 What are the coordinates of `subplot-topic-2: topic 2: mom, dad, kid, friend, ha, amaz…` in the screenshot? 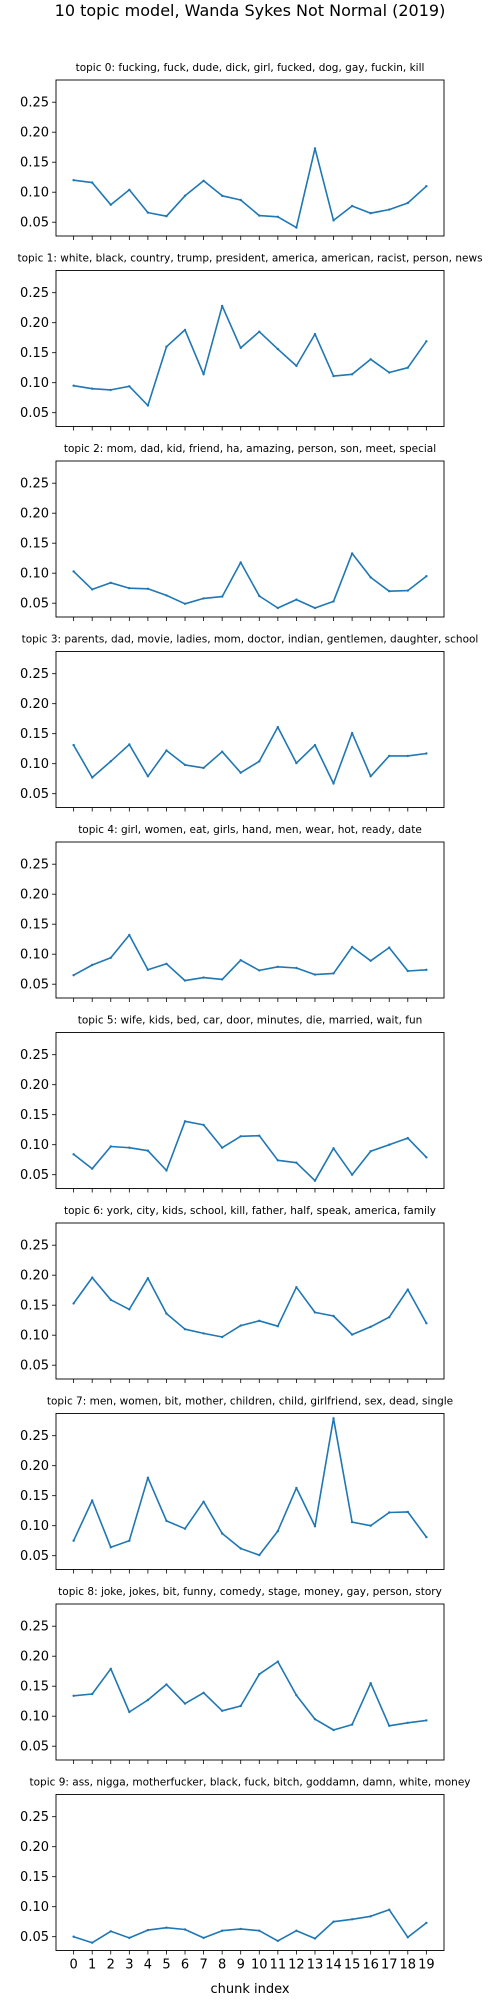 It's located at (232, 532).